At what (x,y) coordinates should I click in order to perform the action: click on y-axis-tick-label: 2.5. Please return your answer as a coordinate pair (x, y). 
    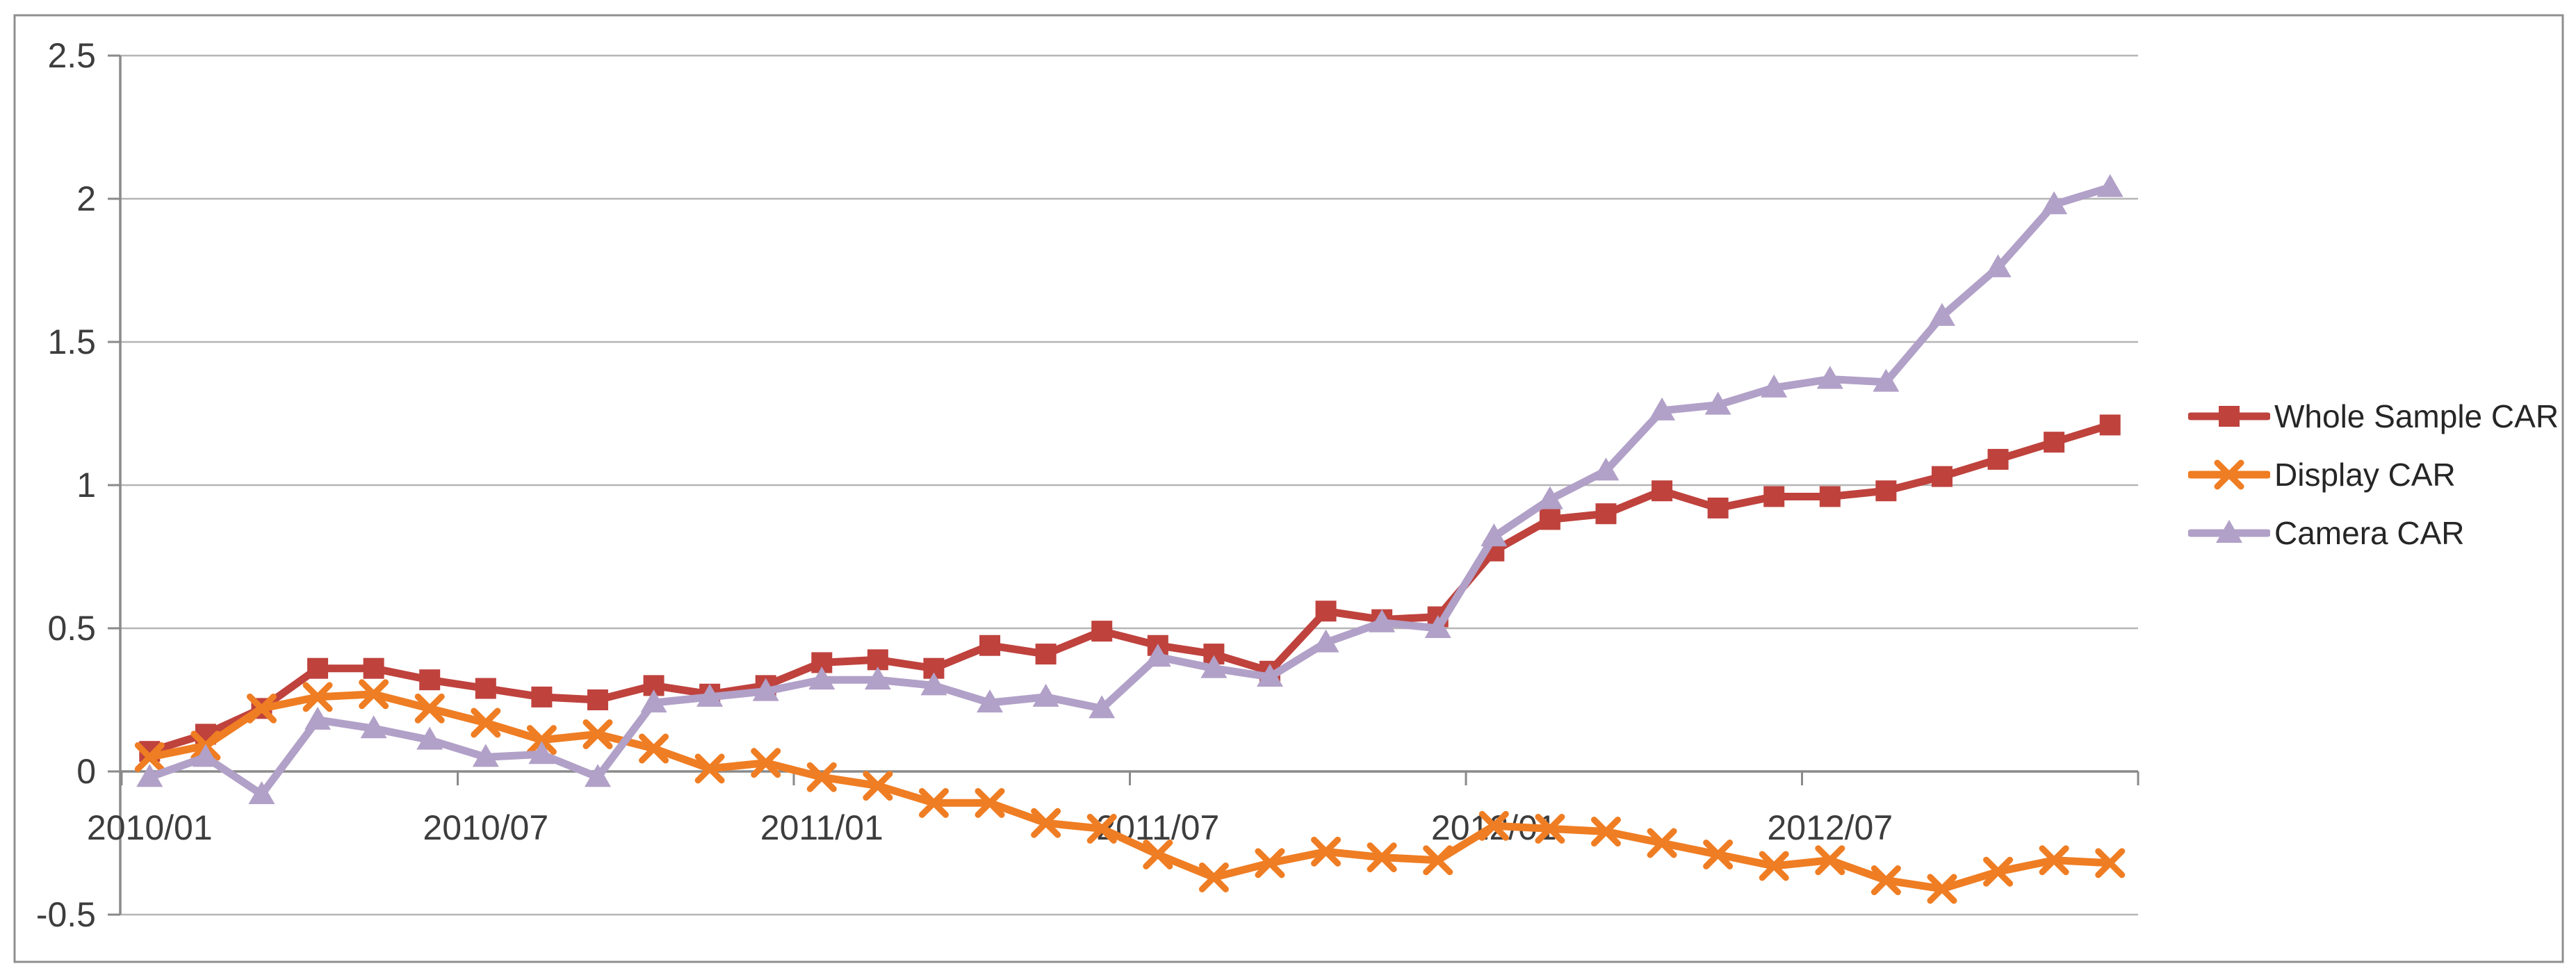
    Looking at the image, I should click on (71, 55).